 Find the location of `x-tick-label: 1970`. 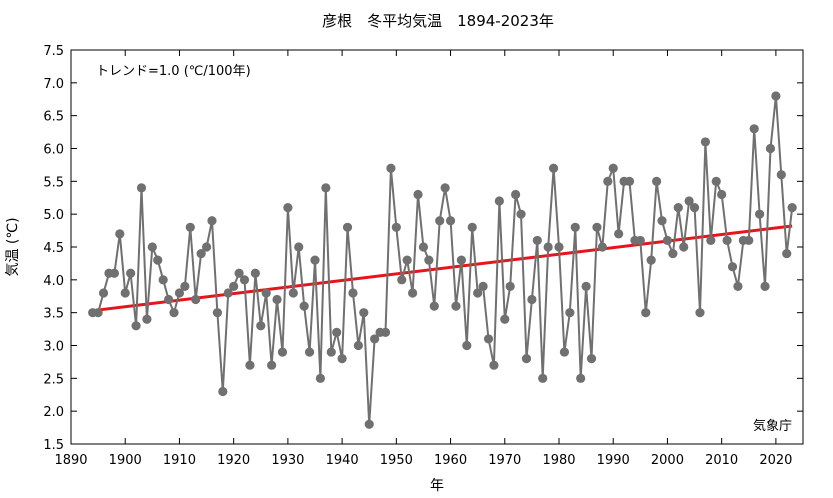

x-tick-label: 1970 is located at coordinates (504, 460).